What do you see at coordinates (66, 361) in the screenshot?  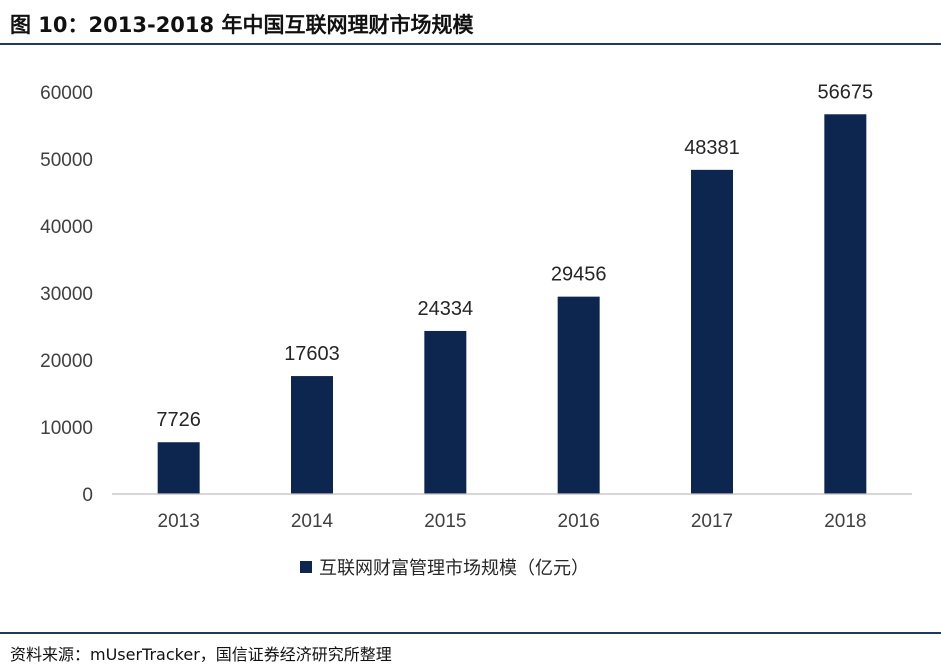 I see `y-tick-label: 20000` at bounding box center [66, 361].